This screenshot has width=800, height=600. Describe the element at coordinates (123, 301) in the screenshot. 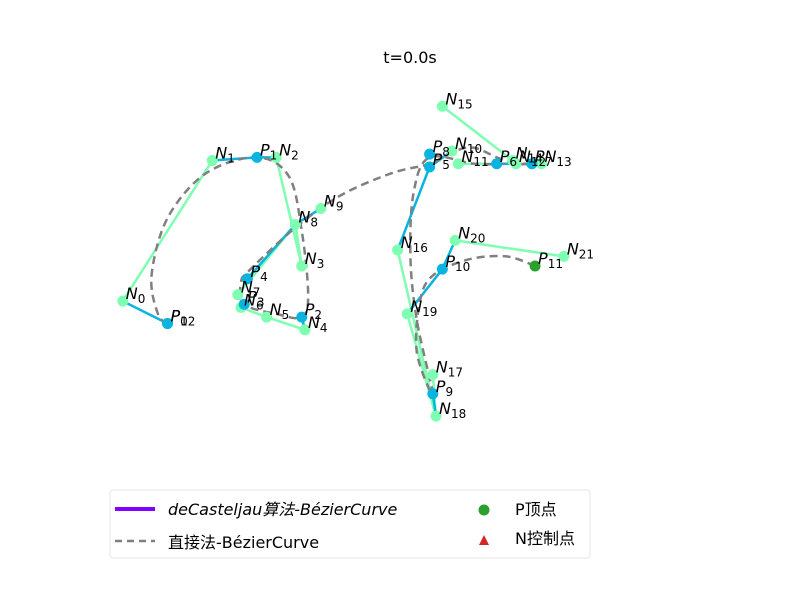

I see `marker-n0` at that location.